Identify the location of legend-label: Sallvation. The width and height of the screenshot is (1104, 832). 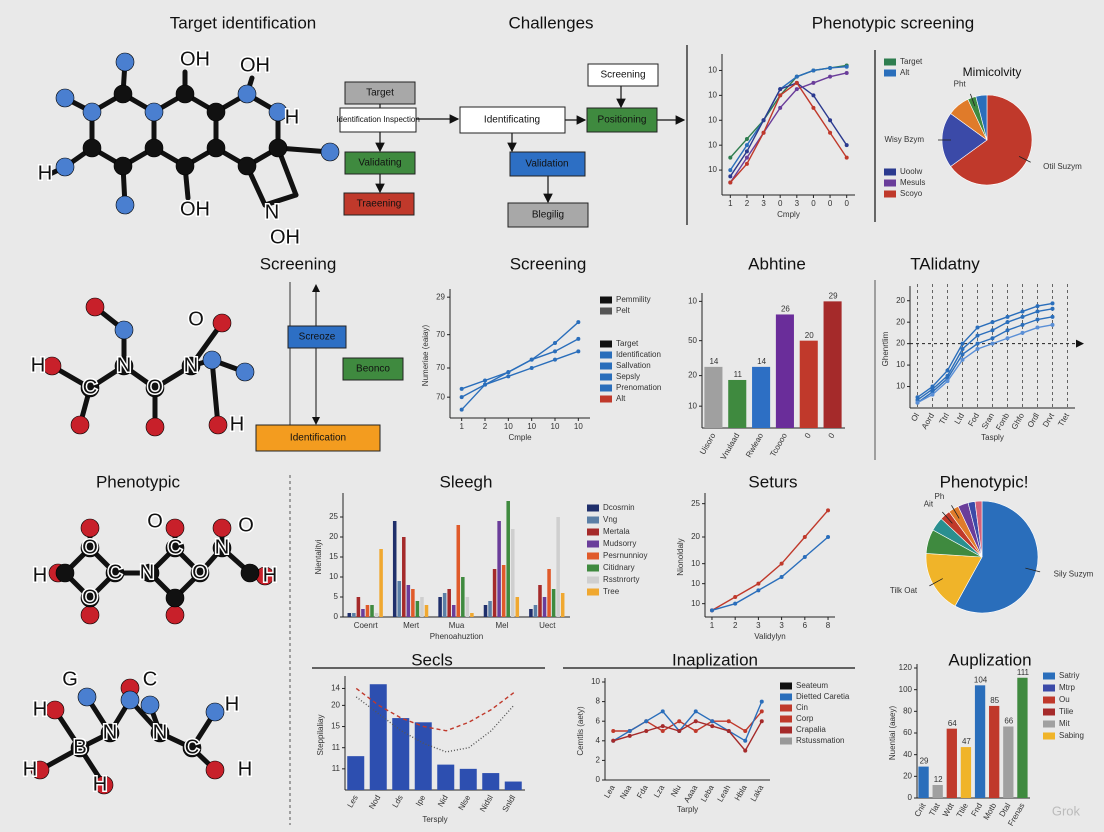
(633, 365).